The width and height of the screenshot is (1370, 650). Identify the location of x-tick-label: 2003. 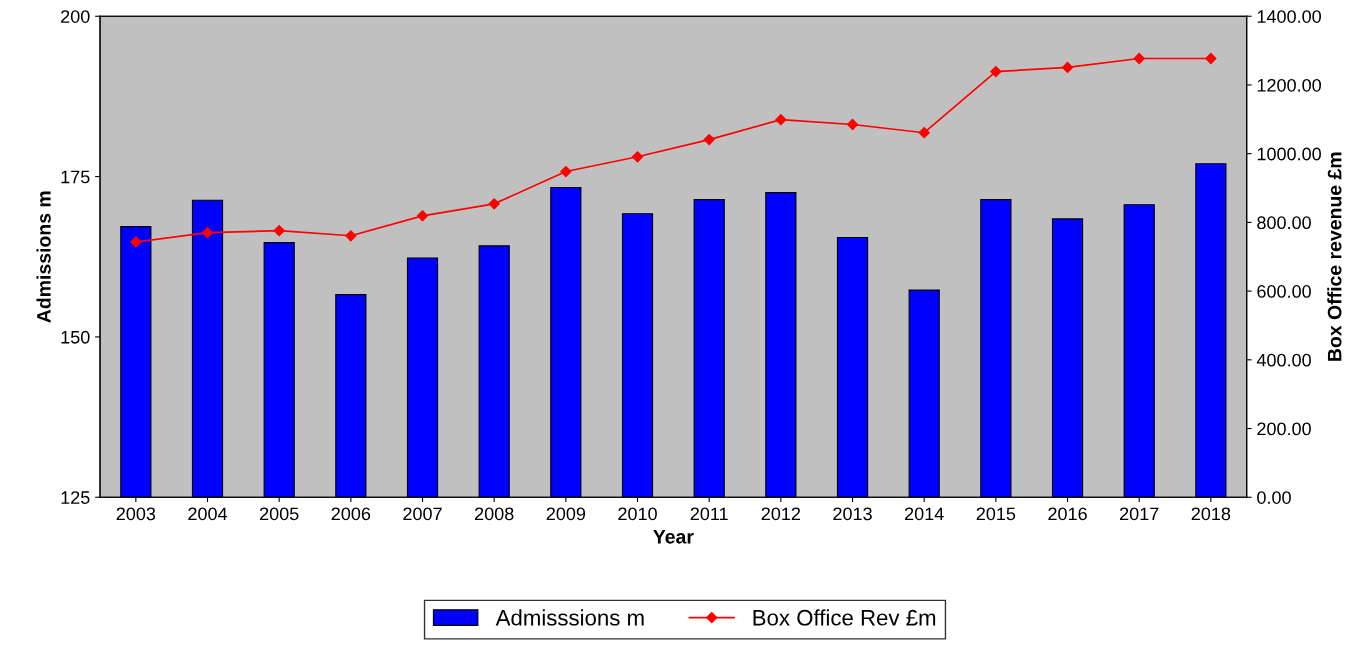
(136, 514).